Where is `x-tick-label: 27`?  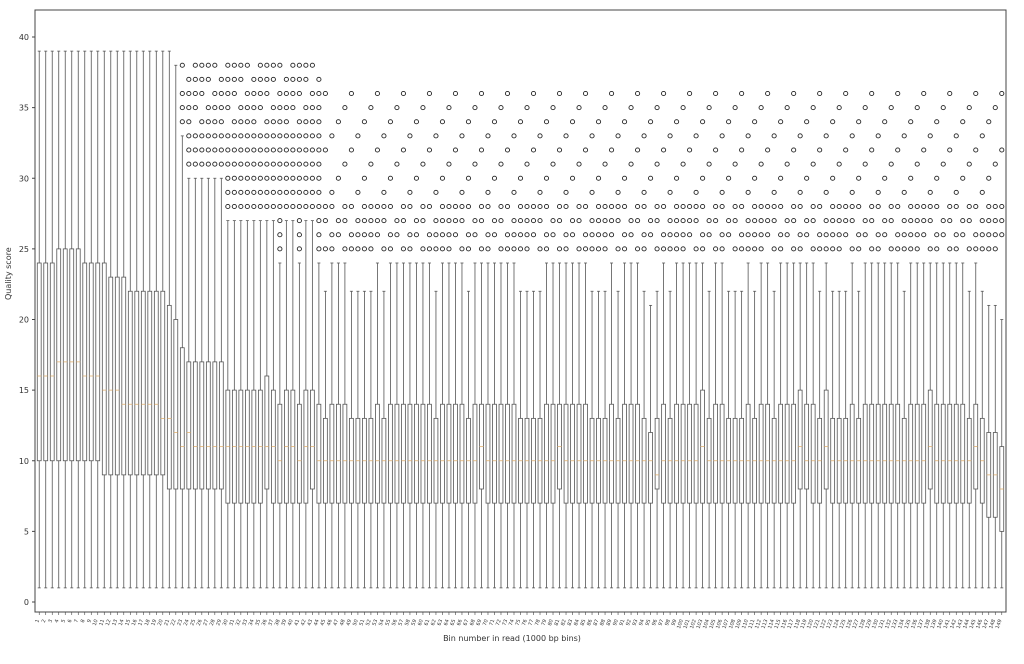 x-tick-label: 27 is located at coordinates (206, 623).